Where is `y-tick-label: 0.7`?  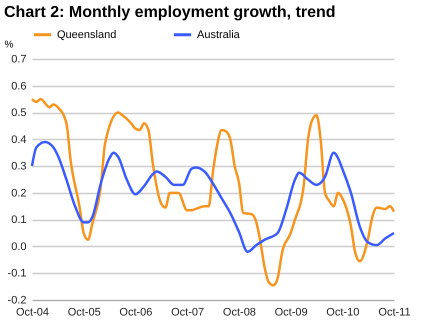
y-tick-label: 0.7 is located at coordinates (18, 60).